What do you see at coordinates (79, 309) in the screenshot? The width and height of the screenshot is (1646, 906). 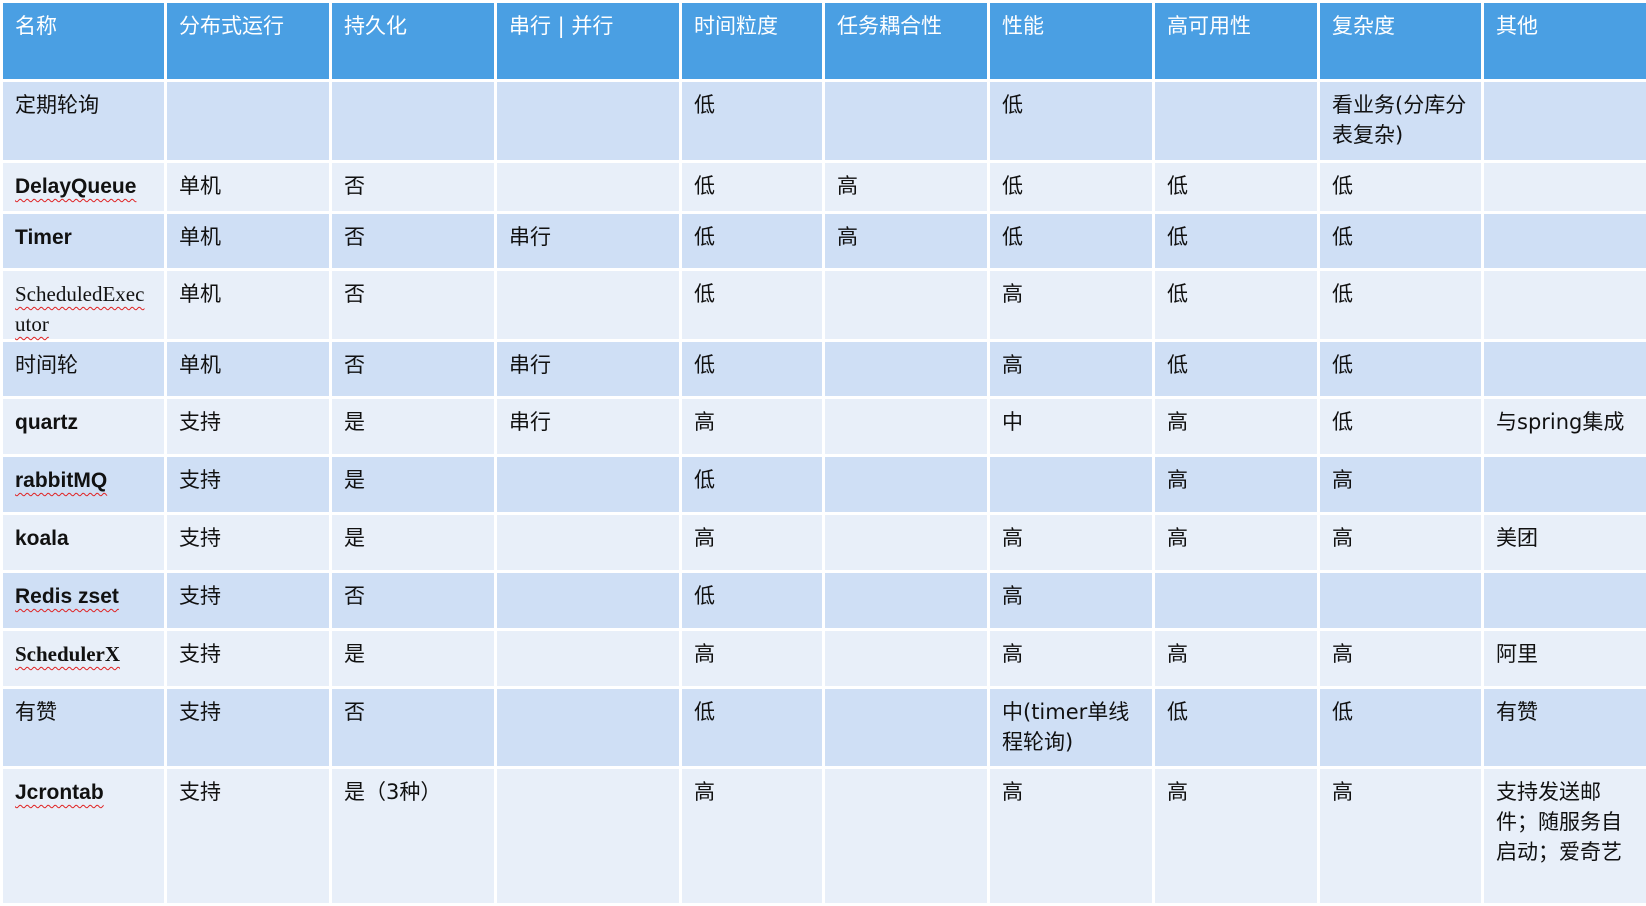 I see `row-name: ScheduledExecutor` at bounding box center [79, 309].